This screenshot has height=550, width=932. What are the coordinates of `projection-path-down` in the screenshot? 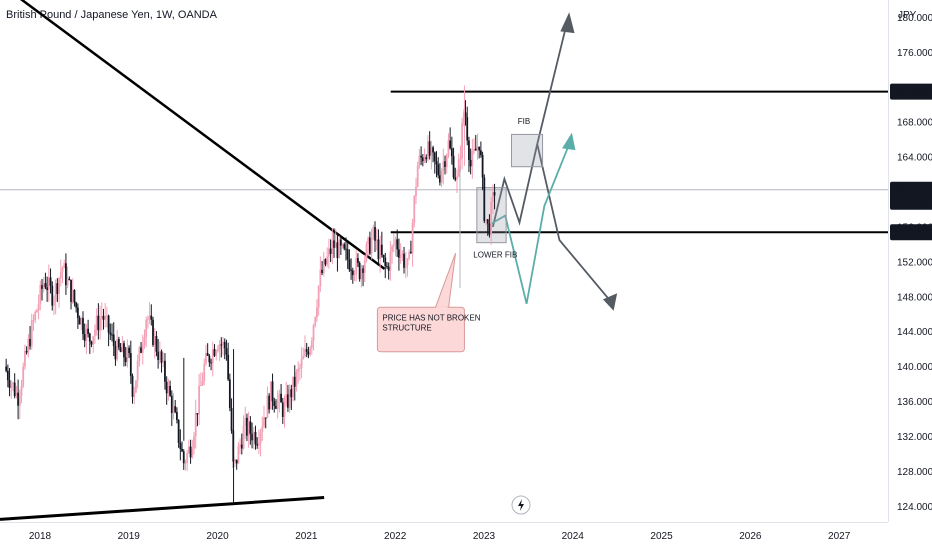 It's located at (552, 224).